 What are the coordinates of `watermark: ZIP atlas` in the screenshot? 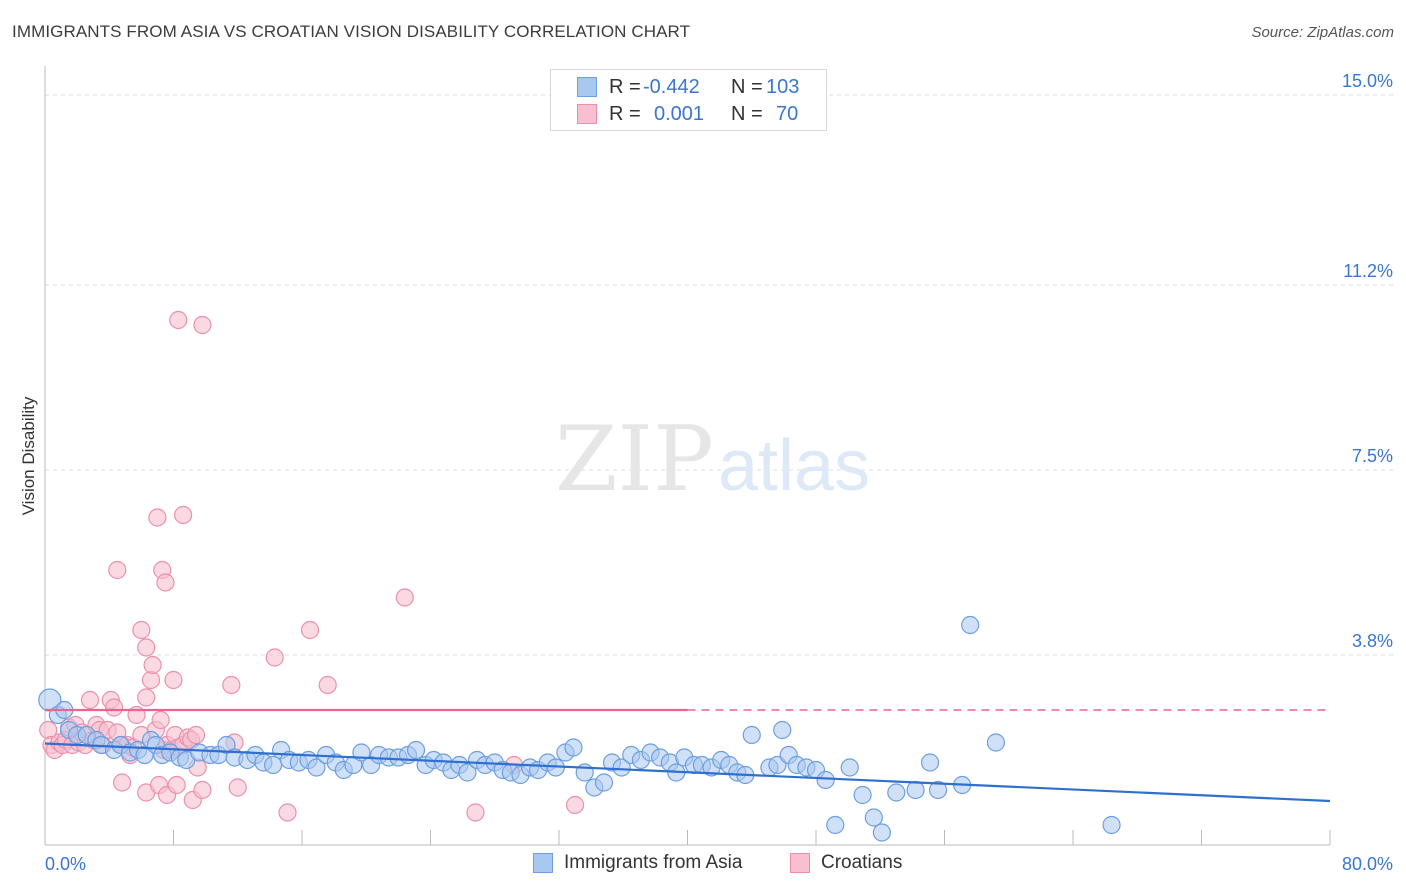 It's located at (712, 459).